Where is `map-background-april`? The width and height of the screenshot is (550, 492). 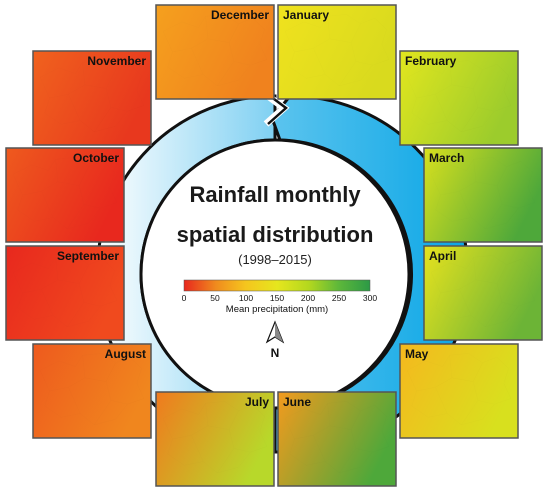
map-background-april is located at coordinates (483, 293).